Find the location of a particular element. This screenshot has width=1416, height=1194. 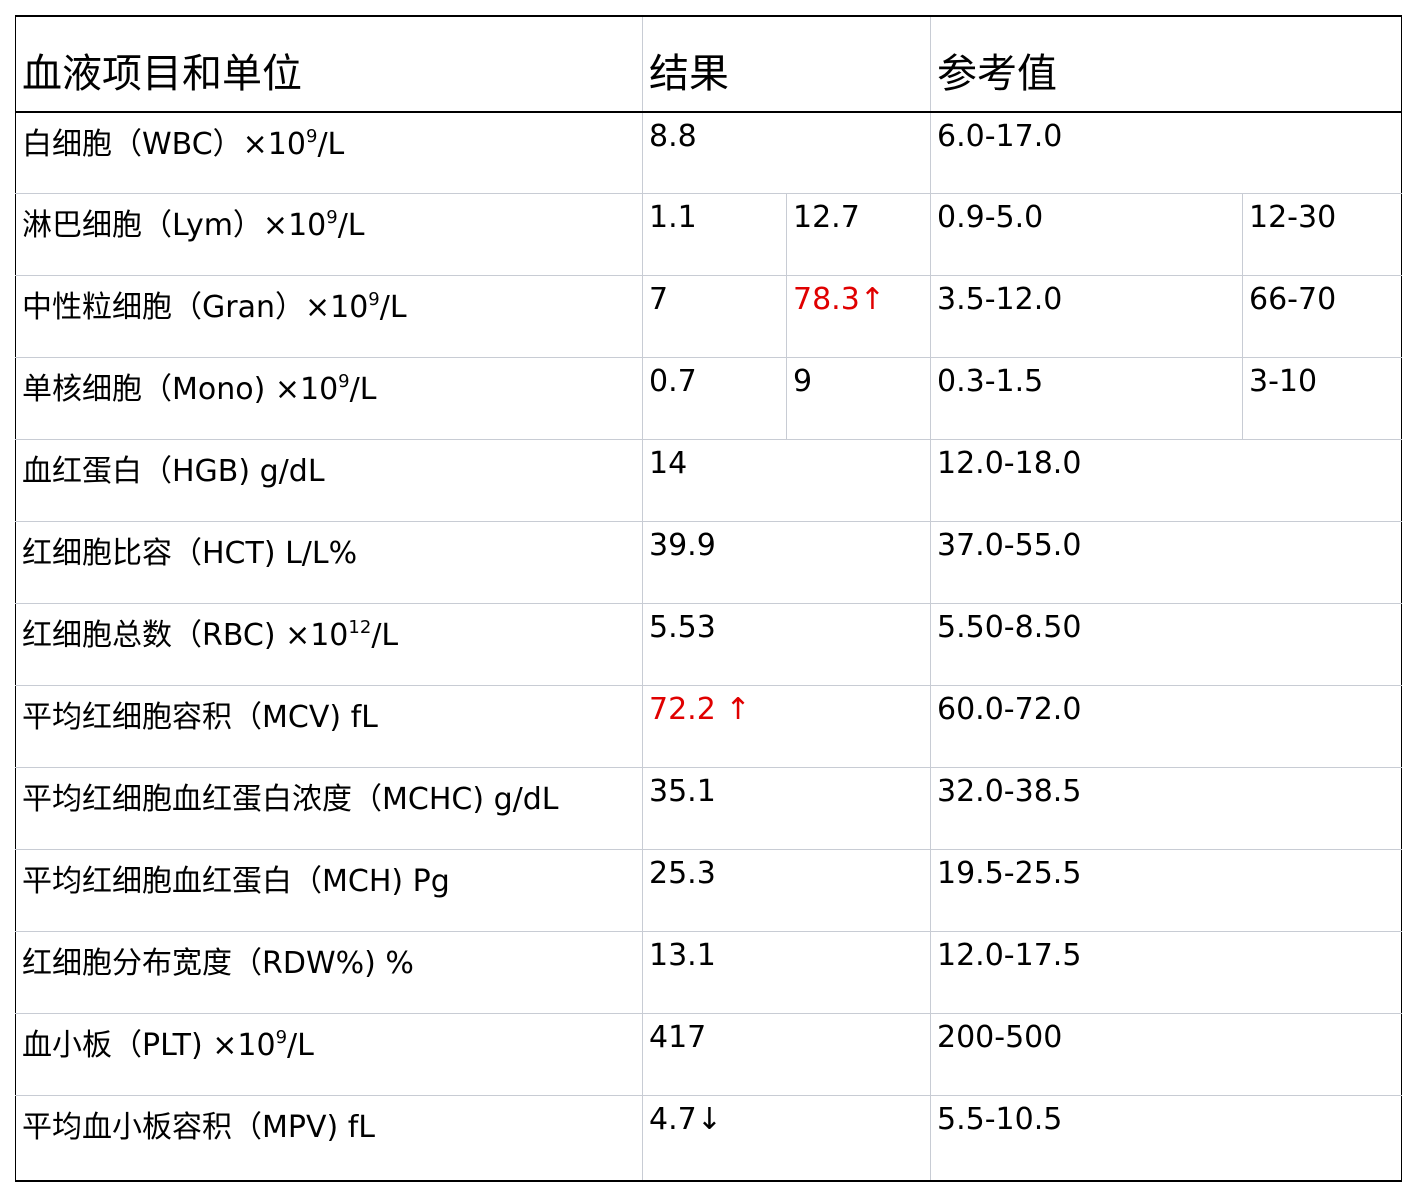

reference-percent: 66-70 is located at coordinates (1322, 316).